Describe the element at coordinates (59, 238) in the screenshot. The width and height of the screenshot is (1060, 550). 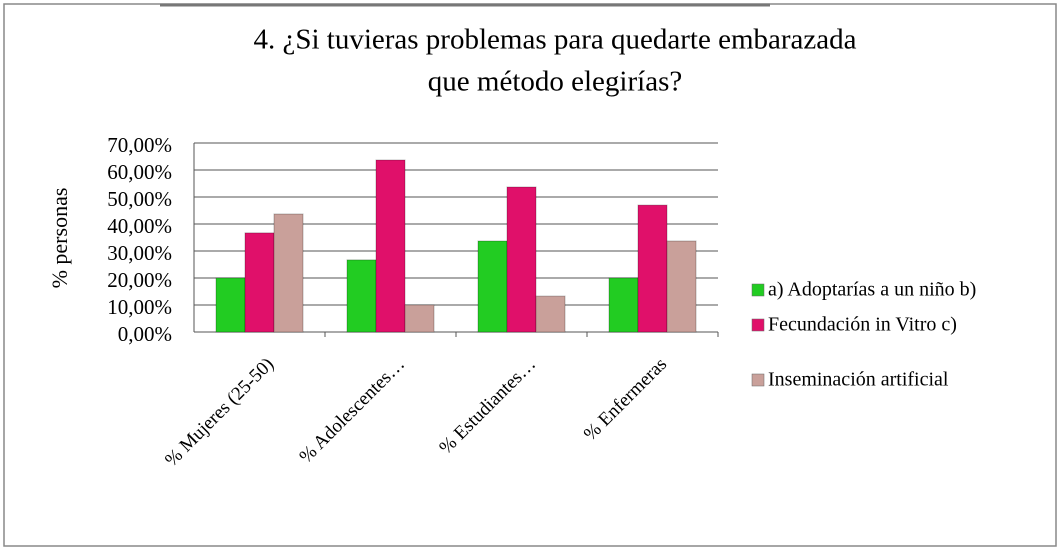
I see `y-axis-label: % personas` at that location.